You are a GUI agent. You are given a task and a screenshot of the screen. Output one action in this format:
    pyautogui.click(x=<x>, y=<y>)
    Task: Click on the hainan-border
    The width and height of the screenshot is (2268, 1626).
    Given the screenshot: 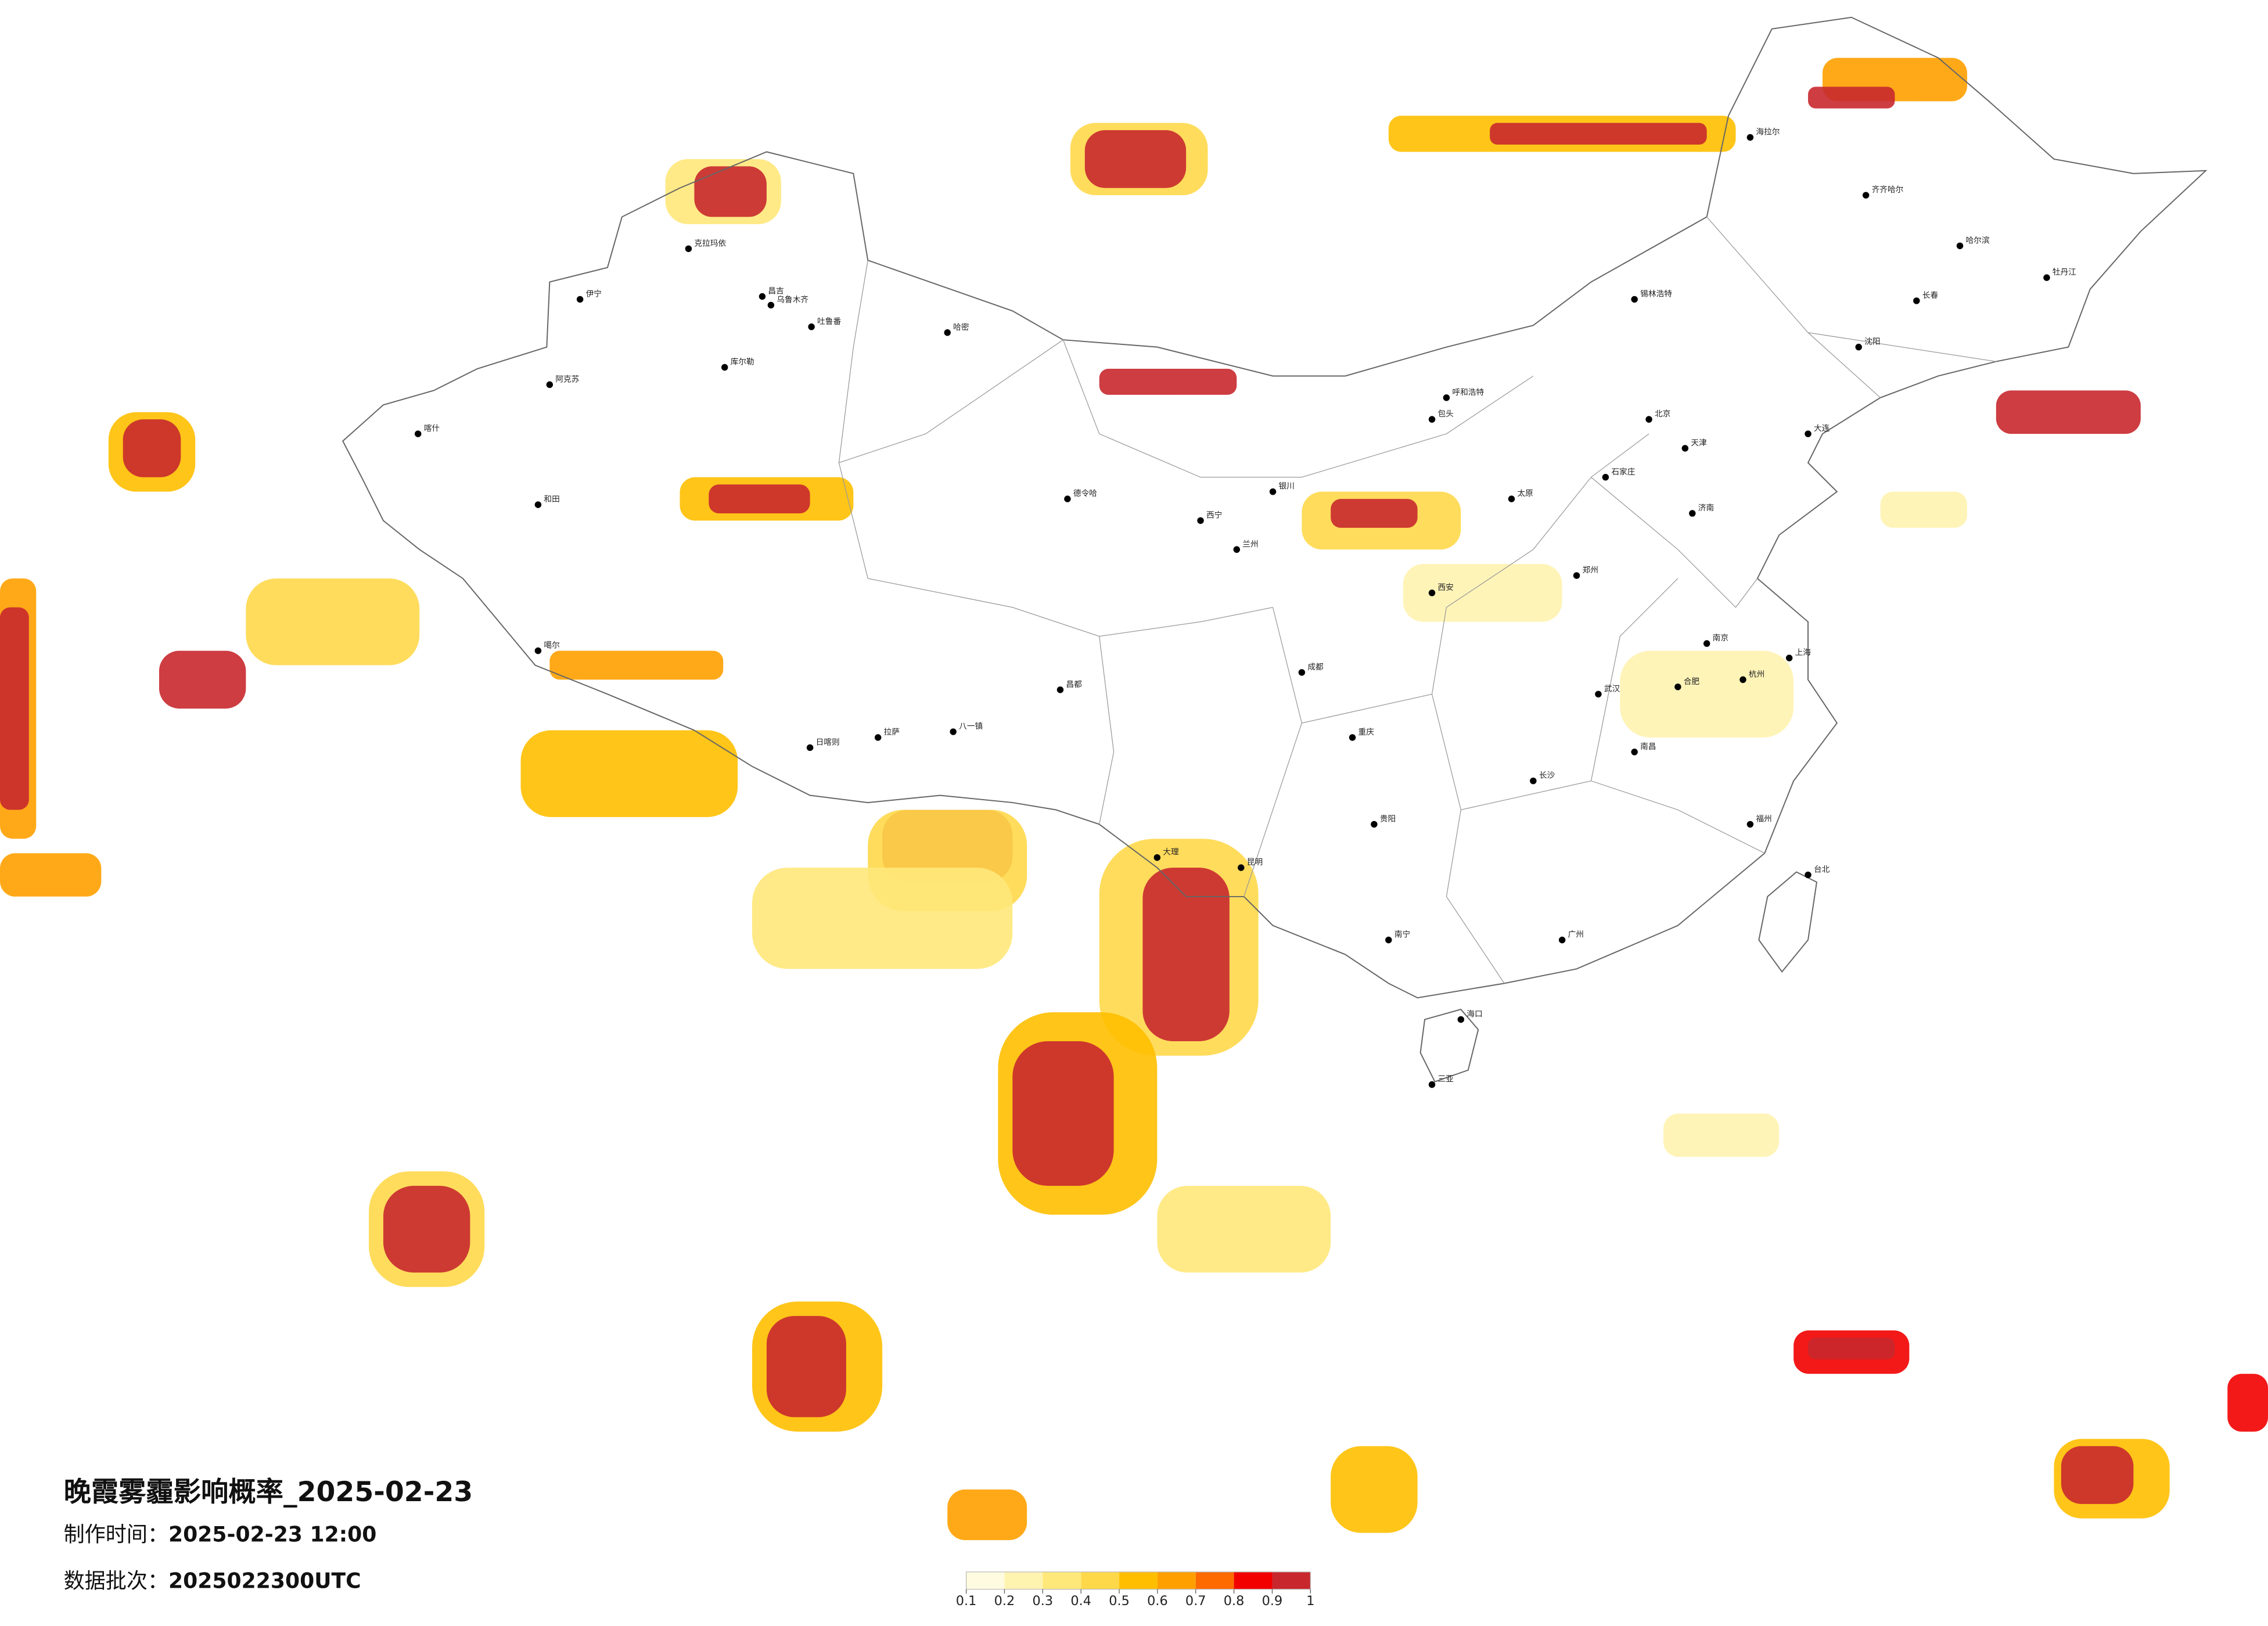 What is the action you would take?
    pyautogui.click(x=1449, y=1045)
    